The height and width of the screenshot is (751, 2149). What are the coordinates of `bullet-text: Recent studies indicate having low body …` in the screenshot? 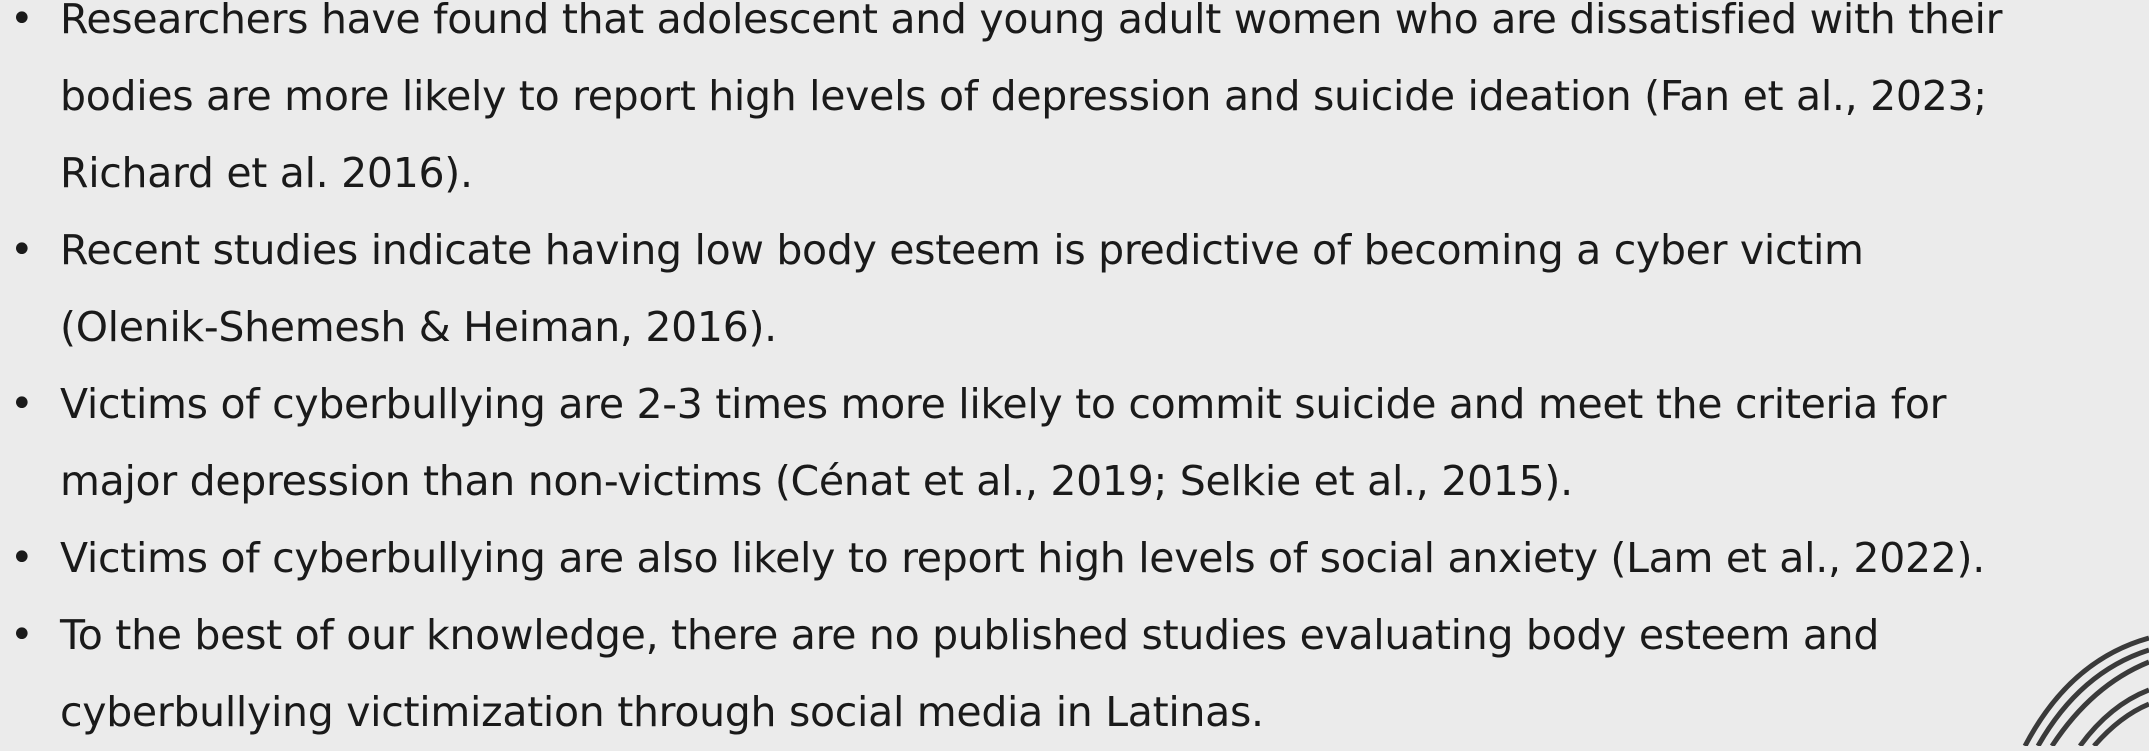 It's located at (962, 250).